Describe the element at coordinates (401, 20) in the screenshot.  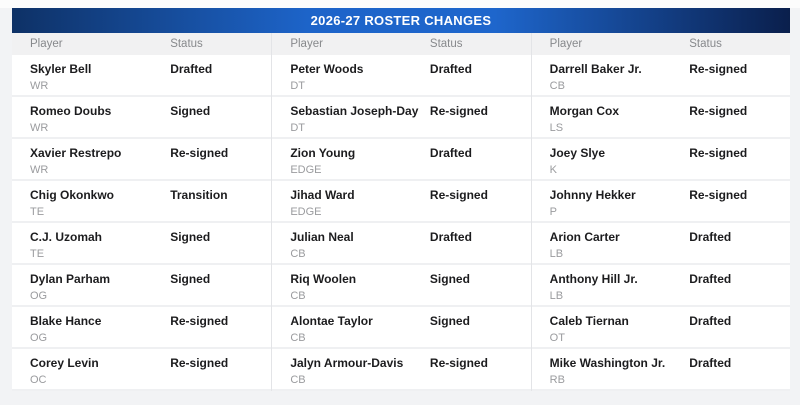
I see `page-title: 2026-27 ROSTER CHANGES` at that location.